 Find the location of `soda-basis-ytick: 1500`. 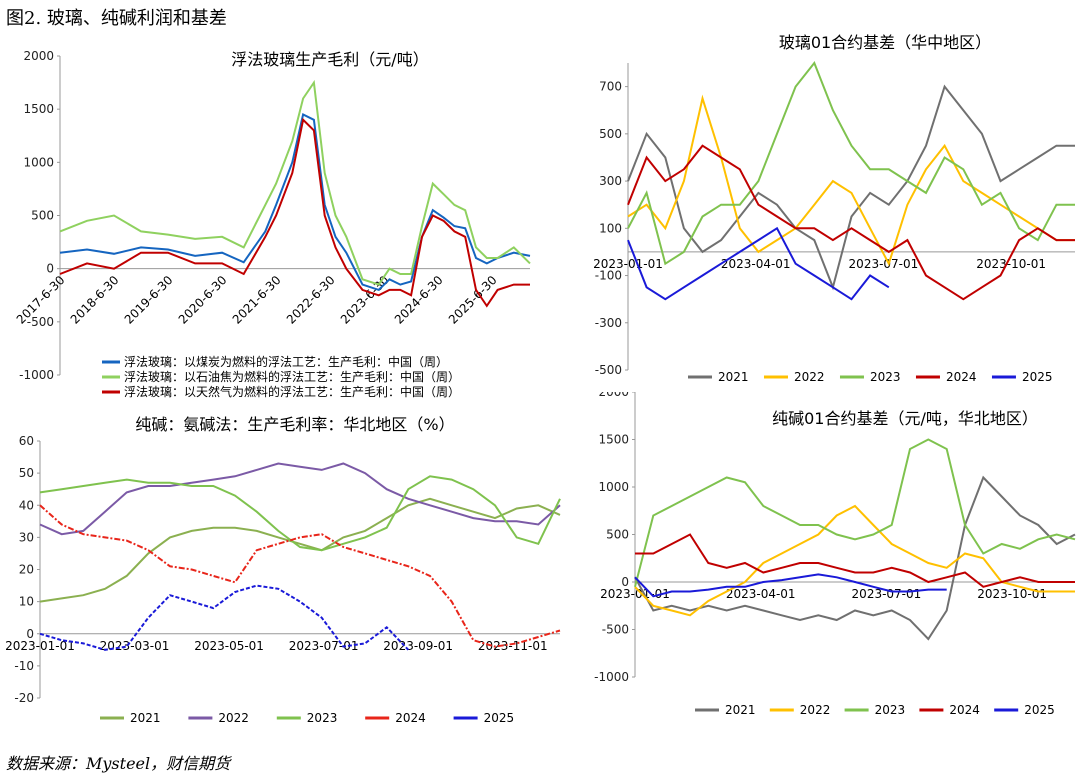

soda-basis-ytick: 1500 is located at coordinates (613, 440).